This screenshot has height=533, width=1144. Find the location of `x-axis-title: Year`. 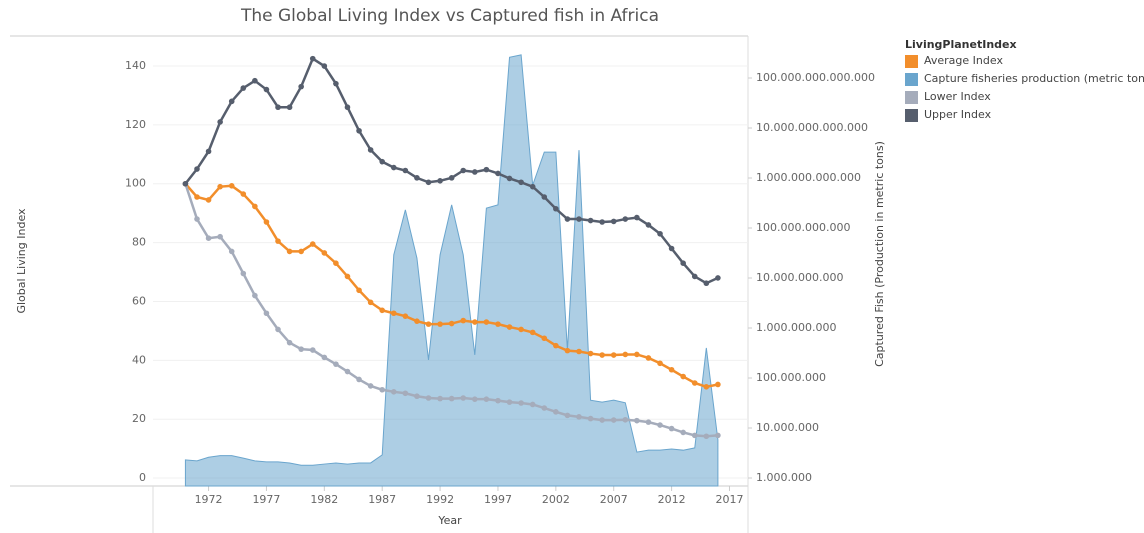

x-axis-title: Year is located at coordinates (449, 520).